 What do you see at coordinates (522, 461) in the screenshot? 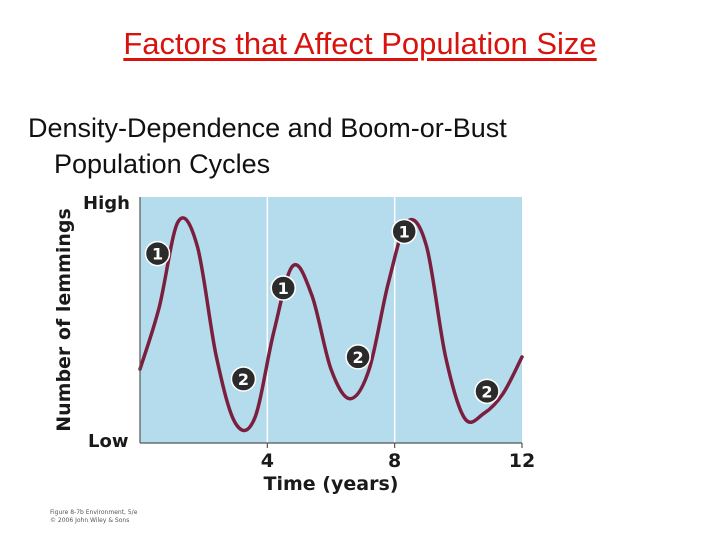
I see `x-tick-label: 12` at bounding box center [522, 461].